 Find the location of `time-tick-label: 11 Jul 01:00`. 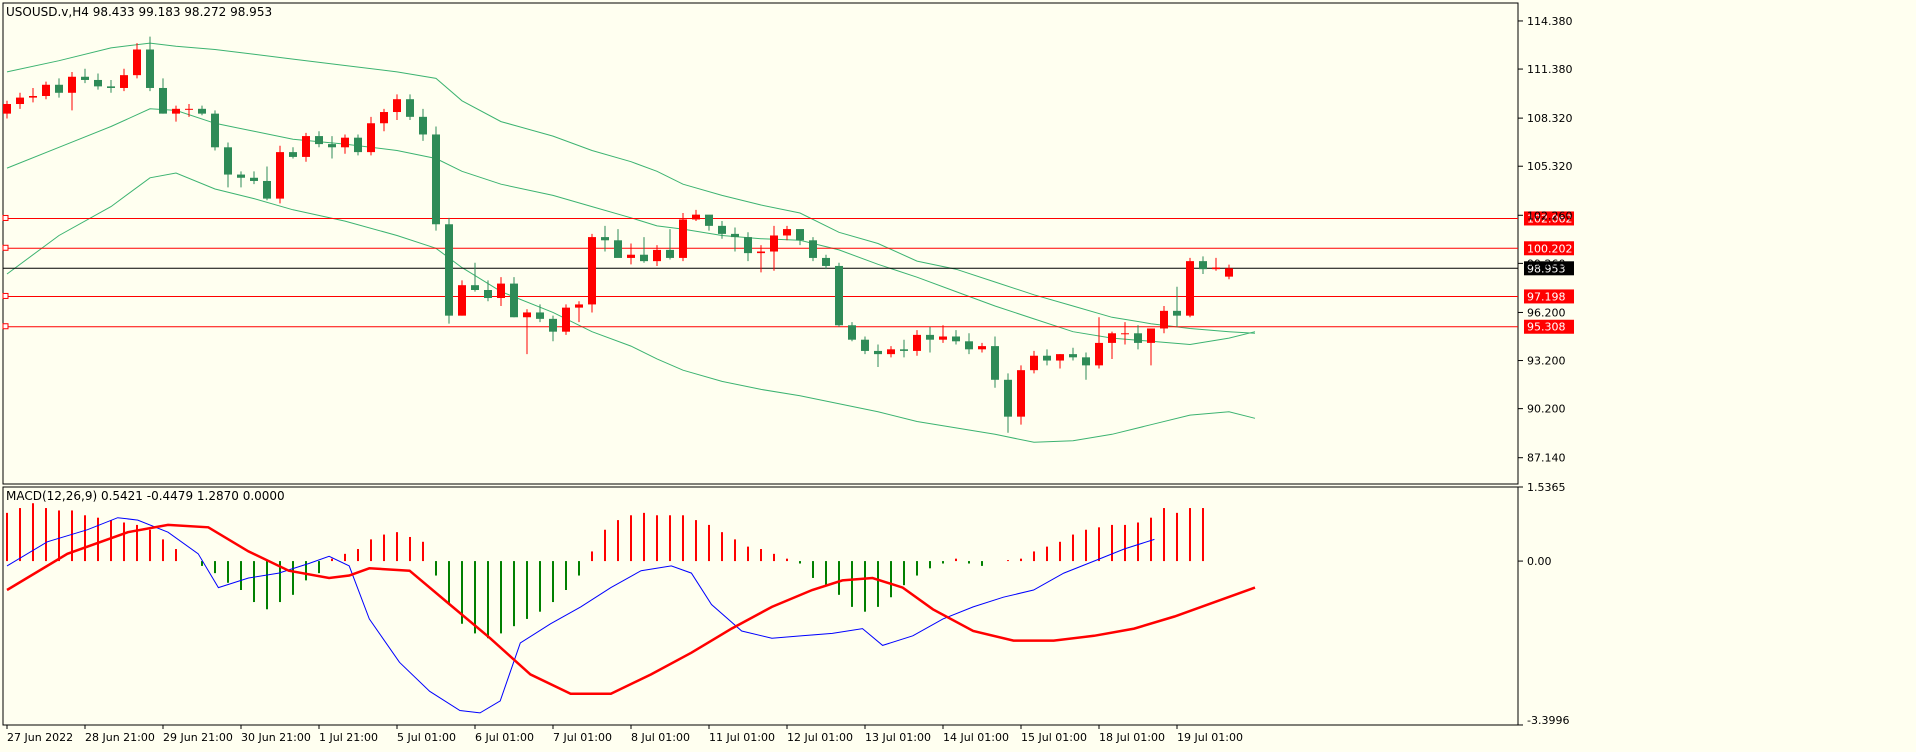

time-tick-label: 11 Jul 01:00 is located at coordinates (742, 737).